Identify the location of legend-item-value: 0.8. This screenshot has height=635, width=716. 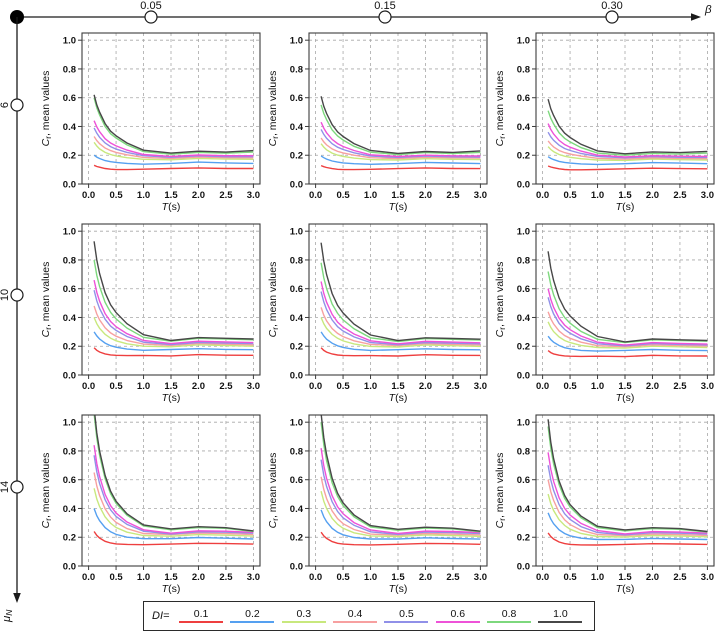
(509, 614).